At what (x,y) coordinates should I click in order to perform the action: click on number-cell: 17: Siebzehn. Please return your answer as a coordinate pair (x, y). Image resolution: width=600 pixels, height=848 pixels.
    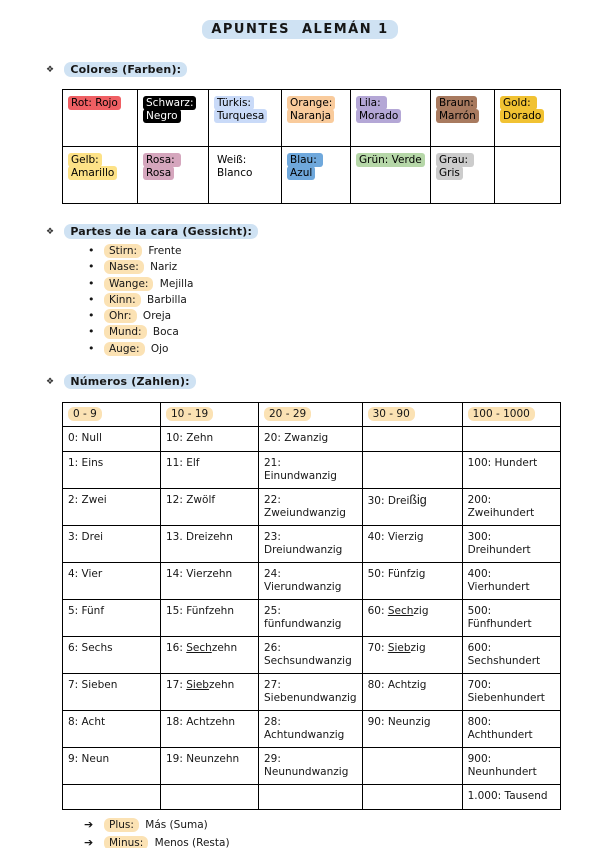
    Looking at the image, I should click on (209, 692).